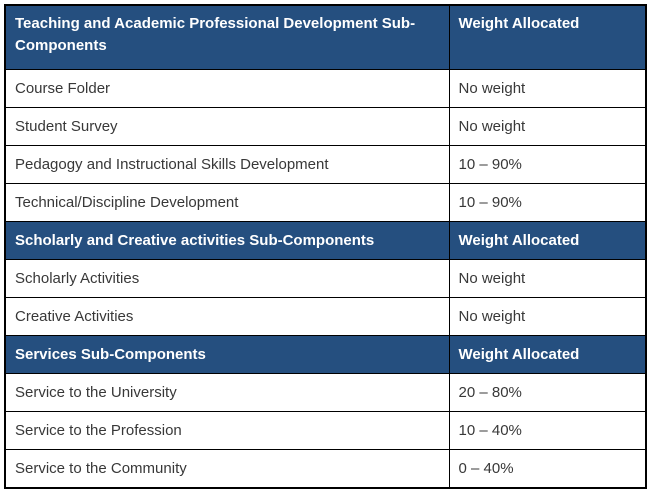 Image resolution: width=649 pixels, height=489 pixels. What do you see at coordinates (227, 430) in the screenshot?
I see `row-label: Service to the Profession` at bounding box center [227, 430].